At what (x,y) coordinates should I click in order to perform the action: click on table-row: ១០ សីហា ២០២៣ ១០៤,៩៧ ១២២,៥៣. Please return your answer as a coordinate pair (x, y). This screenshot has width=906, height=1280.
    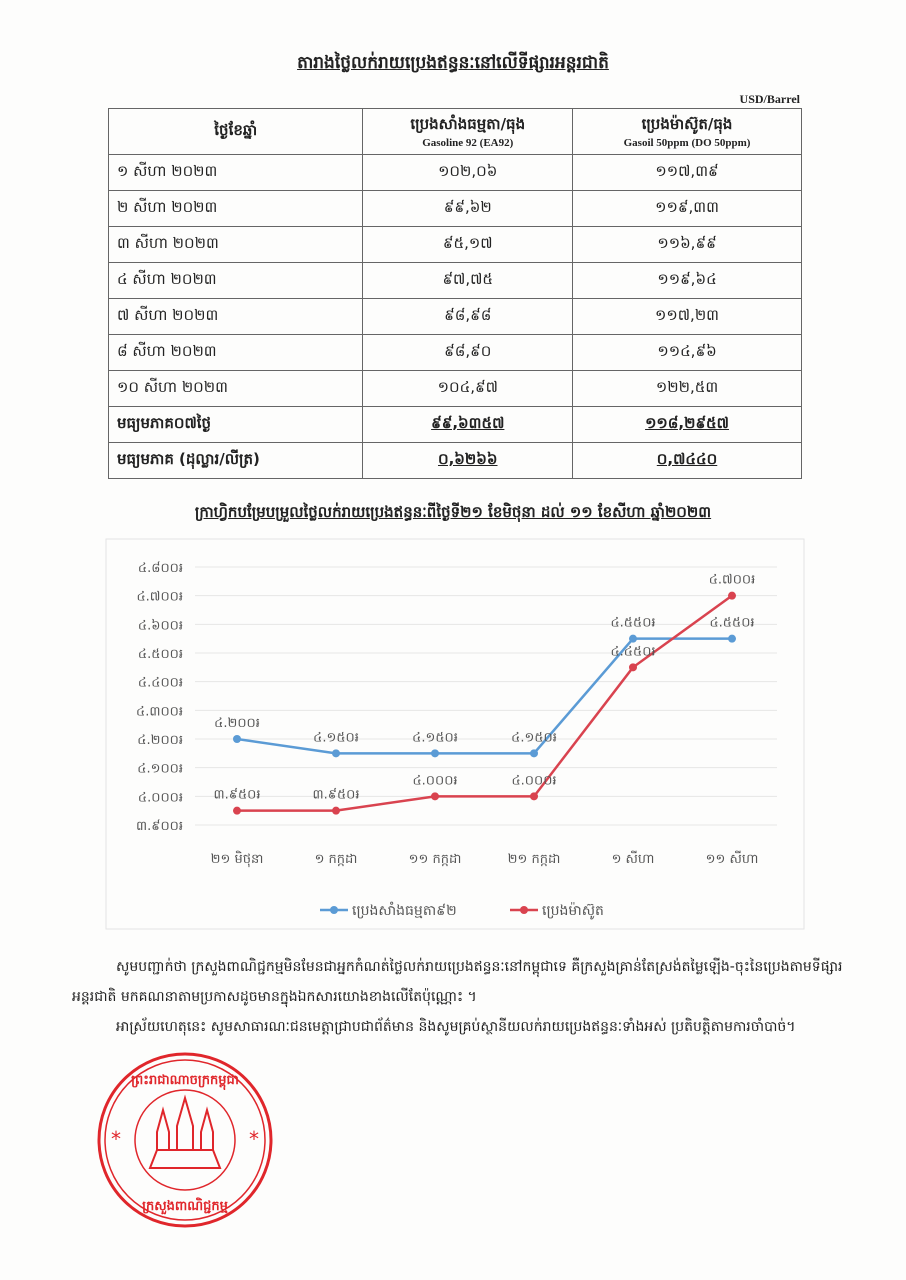
    Looking at the image, I should click on (454, 388).